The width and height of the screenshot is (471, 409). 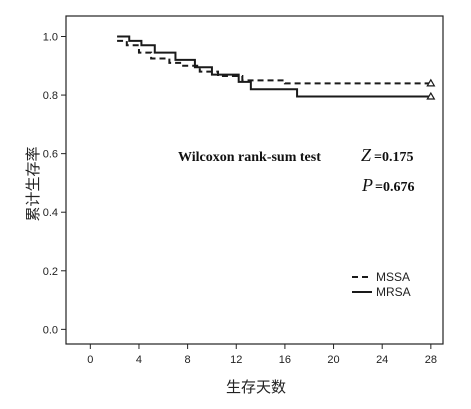 What do you see at coordinates (249, 157) in the screenshot?
I see `test-name-label: Wilcoxon rank-sum test` at bounding box center [249, 157].